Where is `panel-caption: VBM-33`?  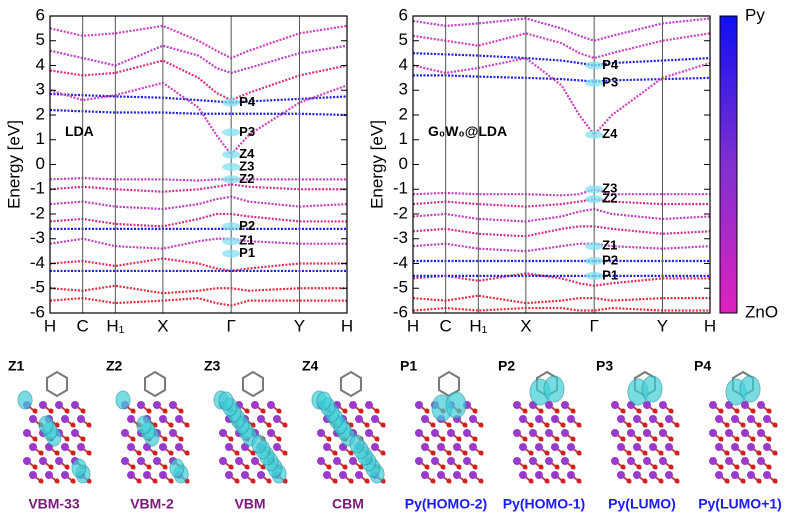 panel-caption: VBM-33 is located at coordinates (54, 504).